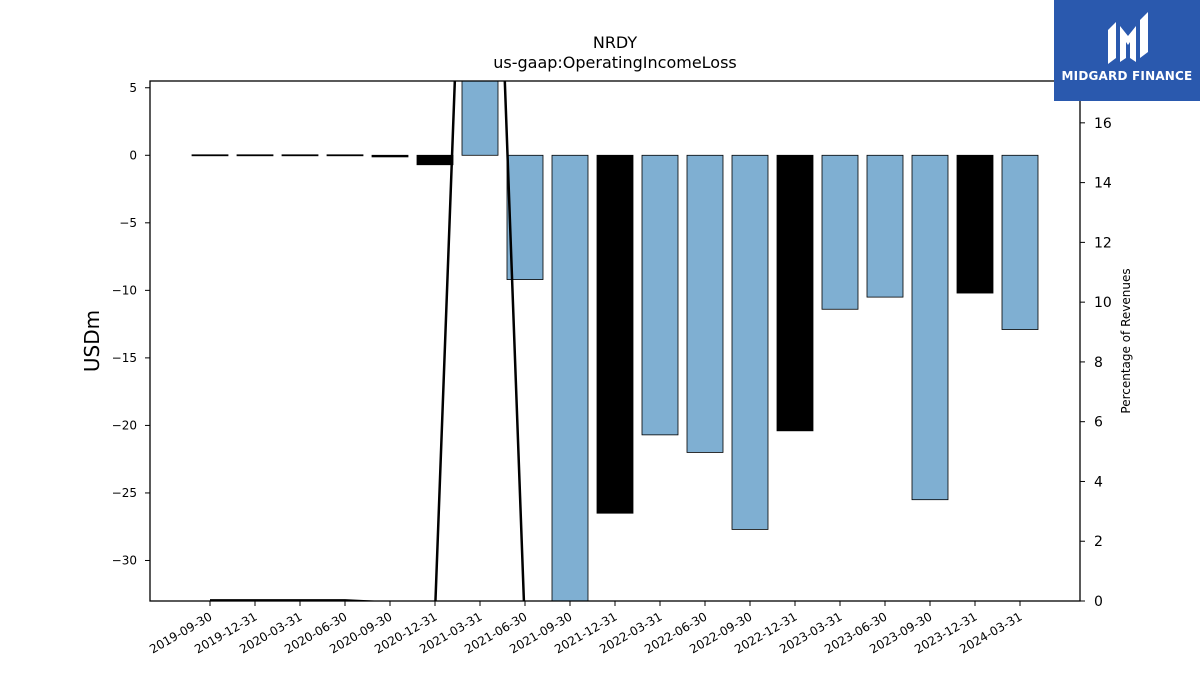 This screenshot has height=675, width=1200. Describe the element at coordinates (124, 493) in the screenshot. I see `y-tick-label: −25` at that location.